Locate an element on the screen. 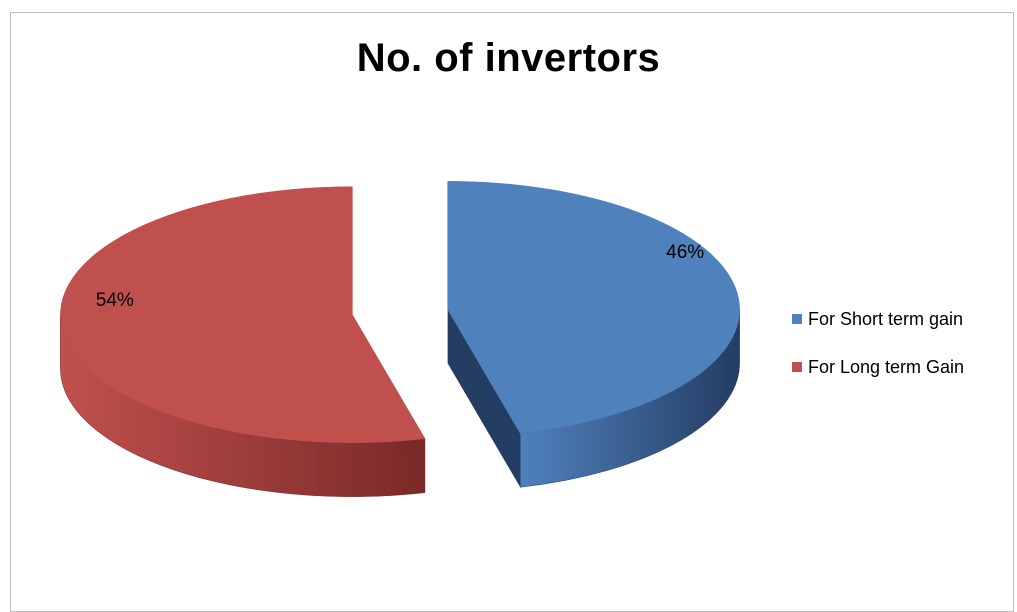  legend-item-short-term: For Short term gain is located at coordinates (878, 319).